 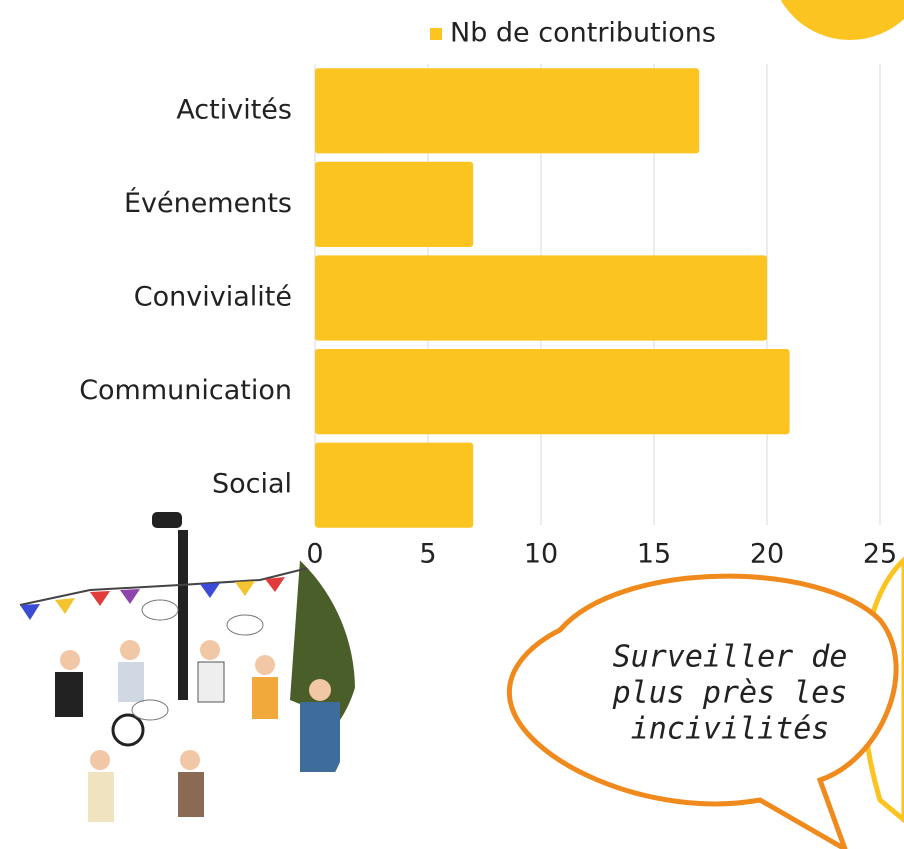 I want to click on legend-label: Nb de contributions, so click(x=583, y=33).